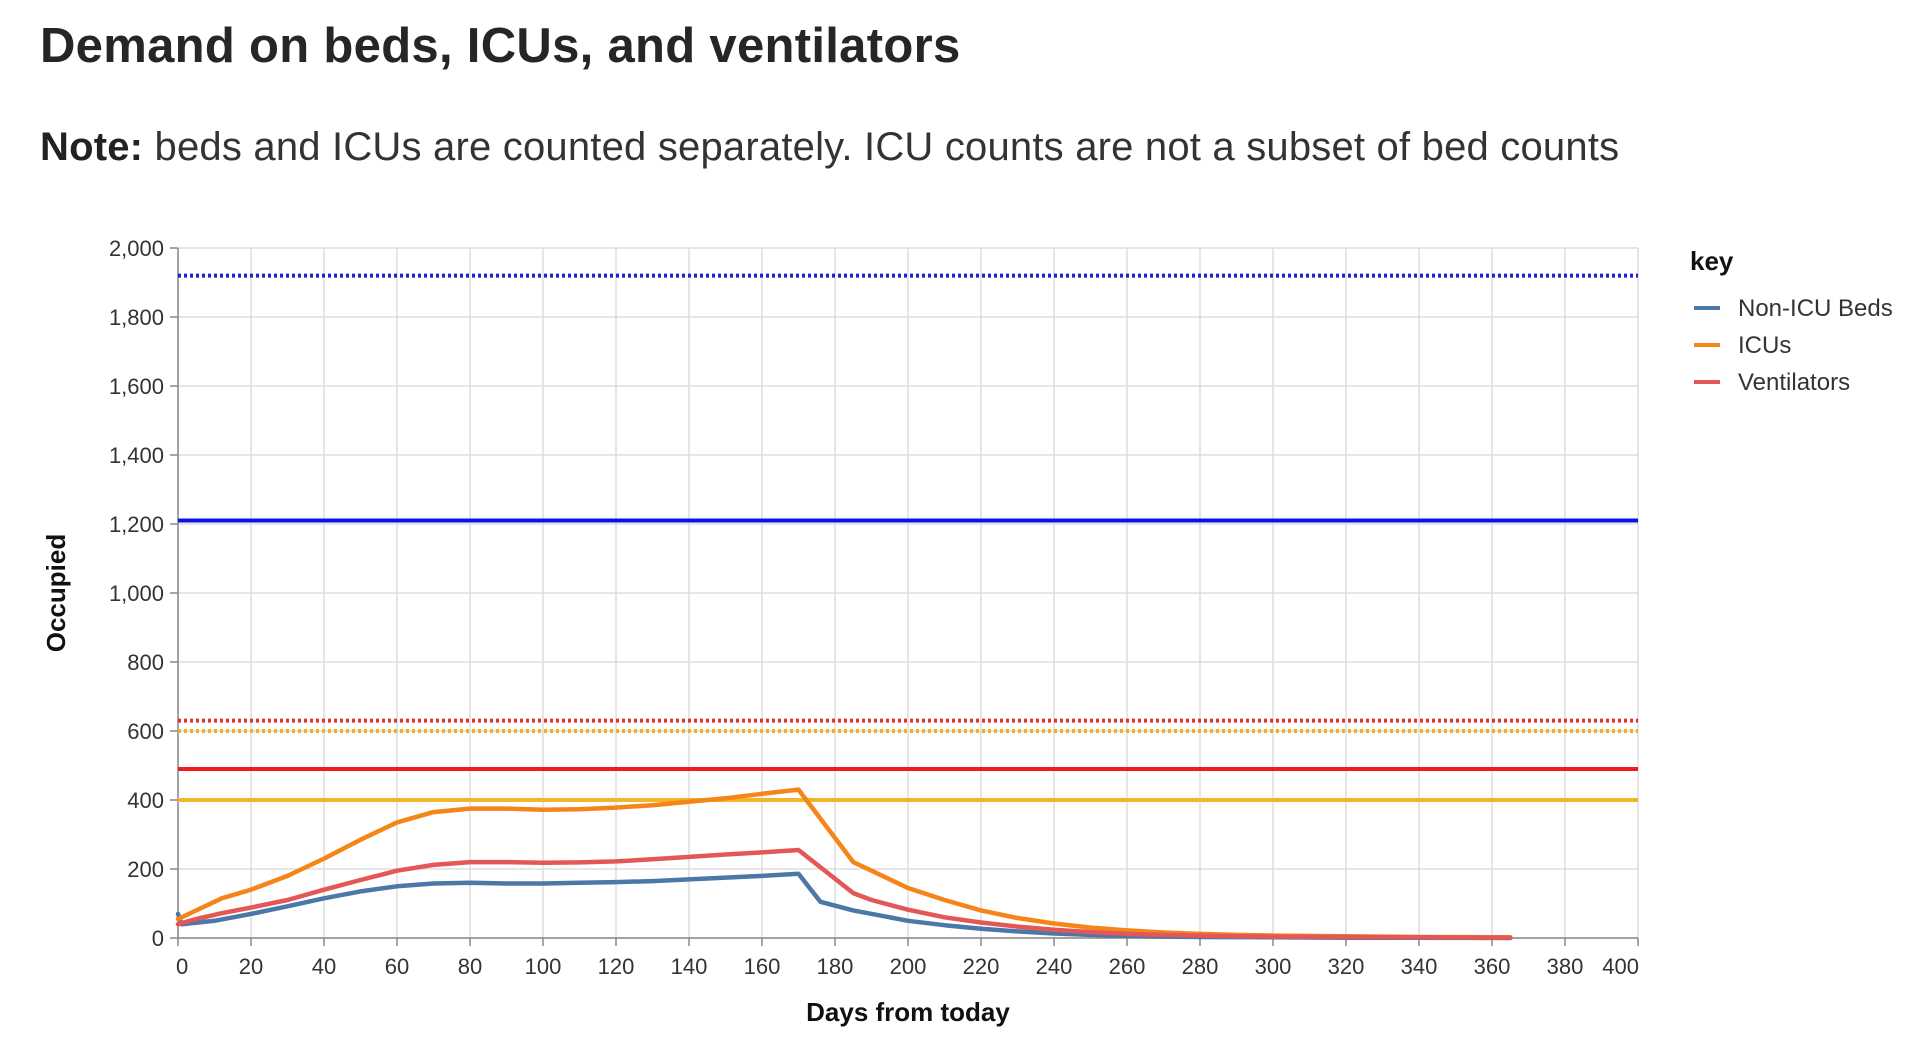 The height and width of the screenshot is (1040, 1924). Describe the element at coordinates (470, 966) in the screenshot. I see `x-tick-label: 80` at that location.